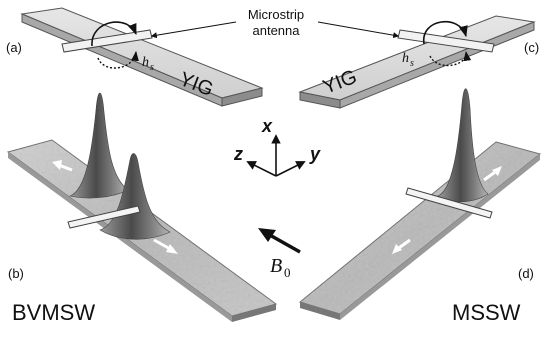 Image resolution: width=549 pixels, height=338 pixels. What do you see at coordinates (14, 47) in the screenshot?
I see `panel-a-label: (a)` at bounding box center [14, 47].